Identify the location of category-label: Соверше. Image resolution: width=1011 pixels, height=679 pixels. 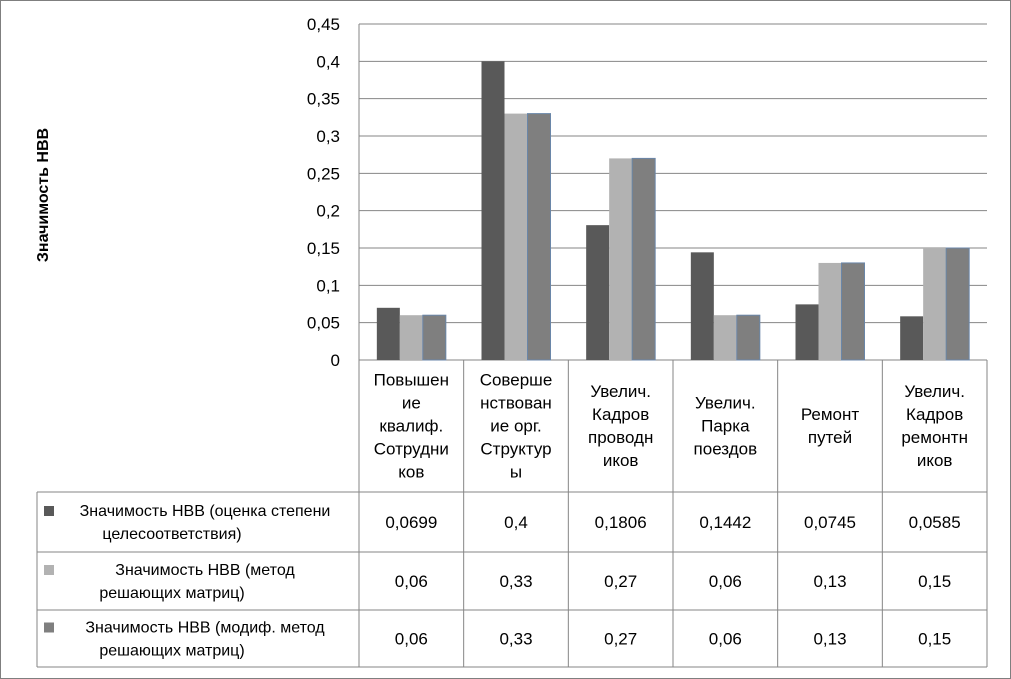
(516, 380).